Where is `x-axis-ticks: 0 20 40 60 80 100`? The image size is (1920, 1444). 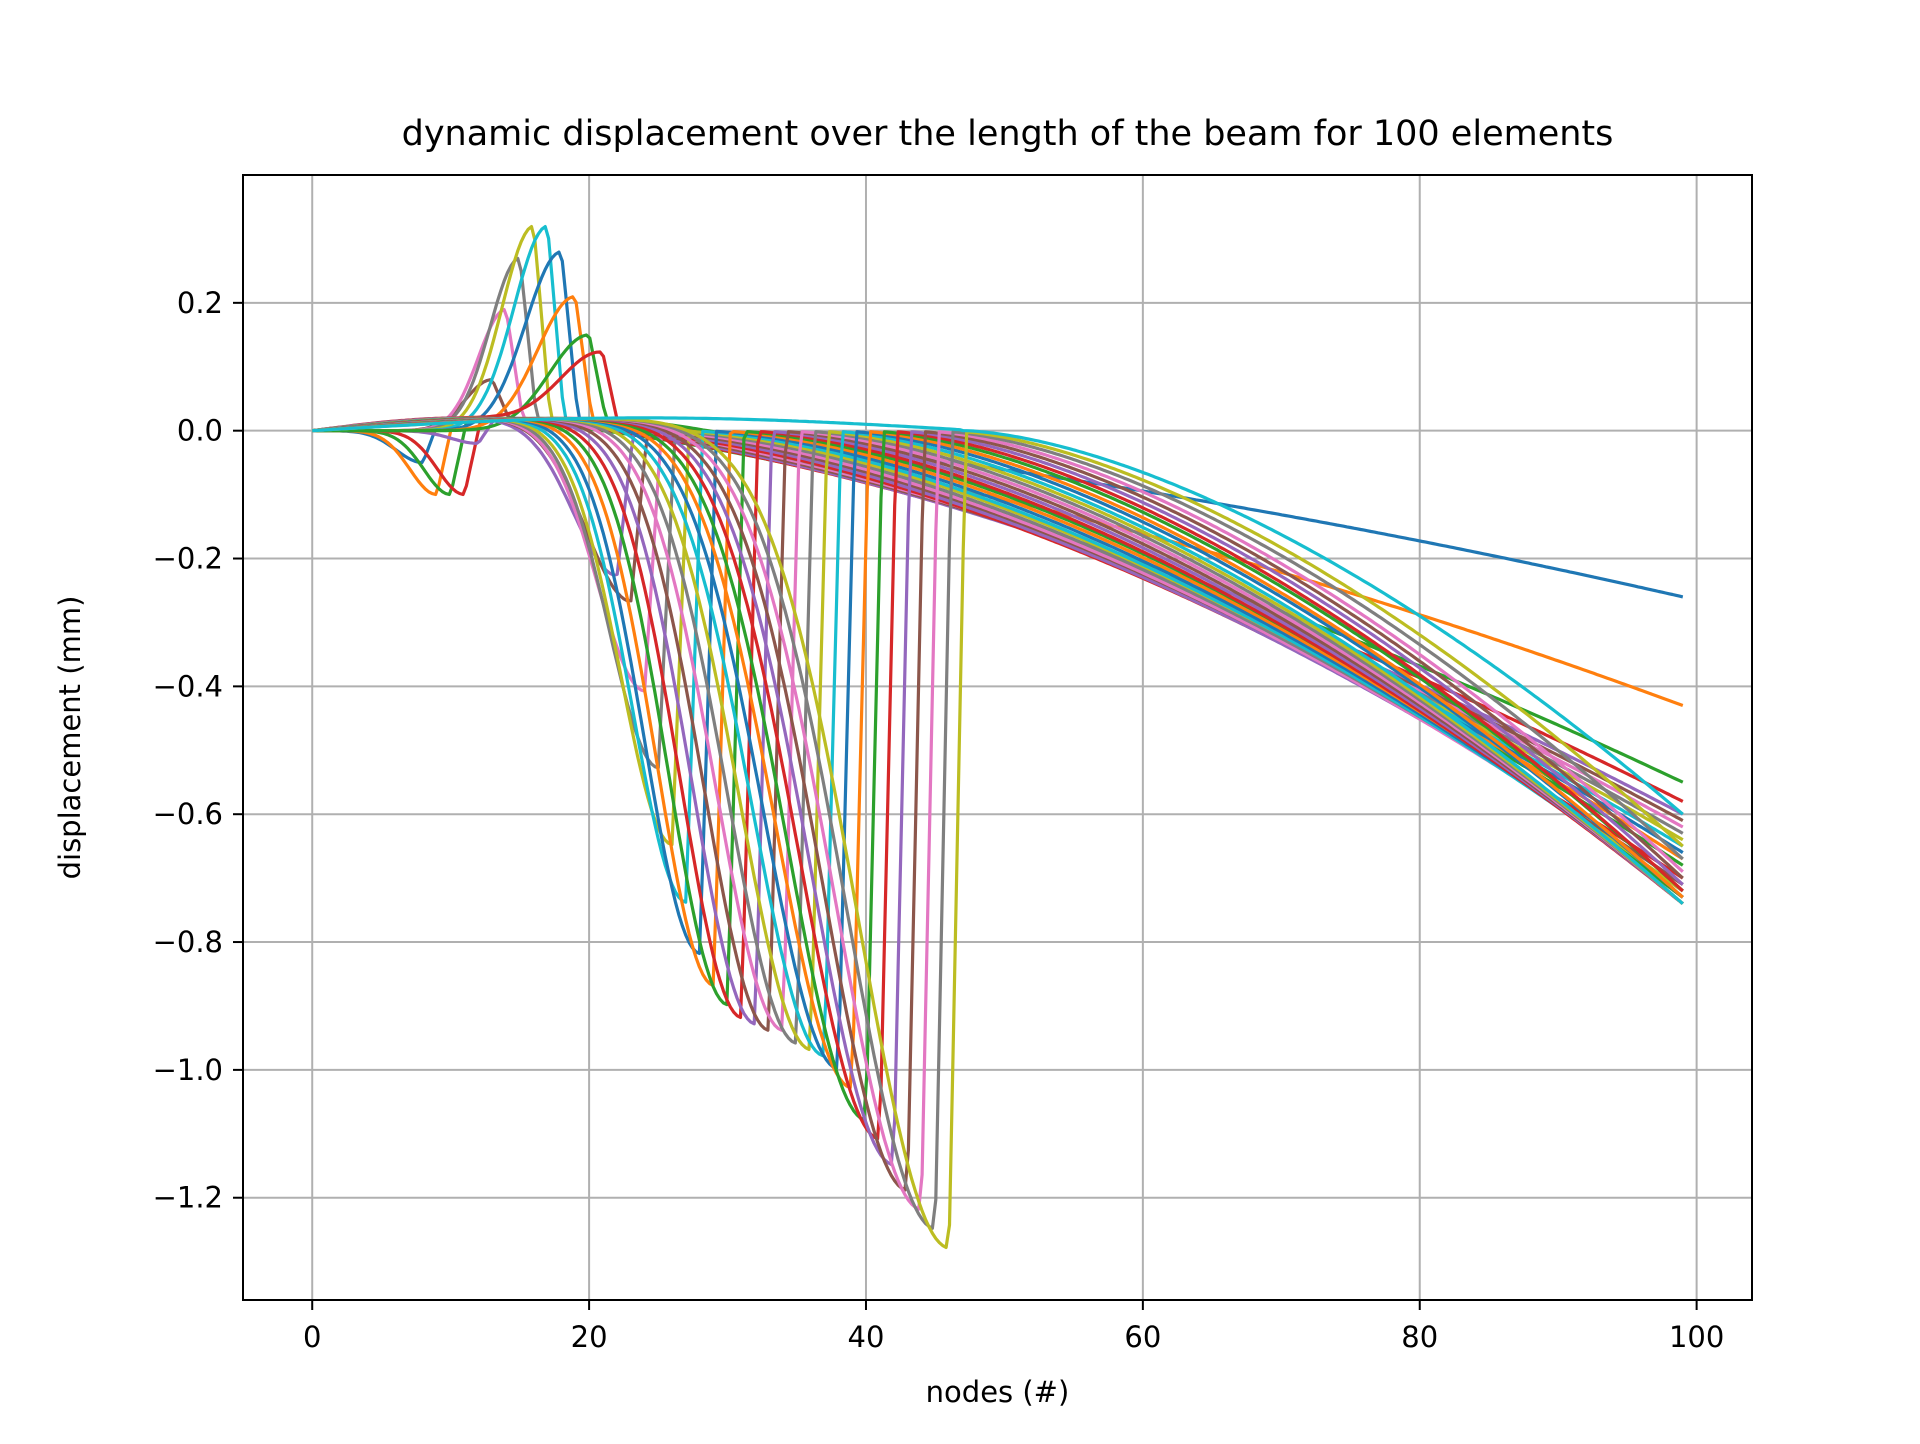
x-axis-ticks: 0 20 40 60 80 100 is located at coordinates (1013, 1327).